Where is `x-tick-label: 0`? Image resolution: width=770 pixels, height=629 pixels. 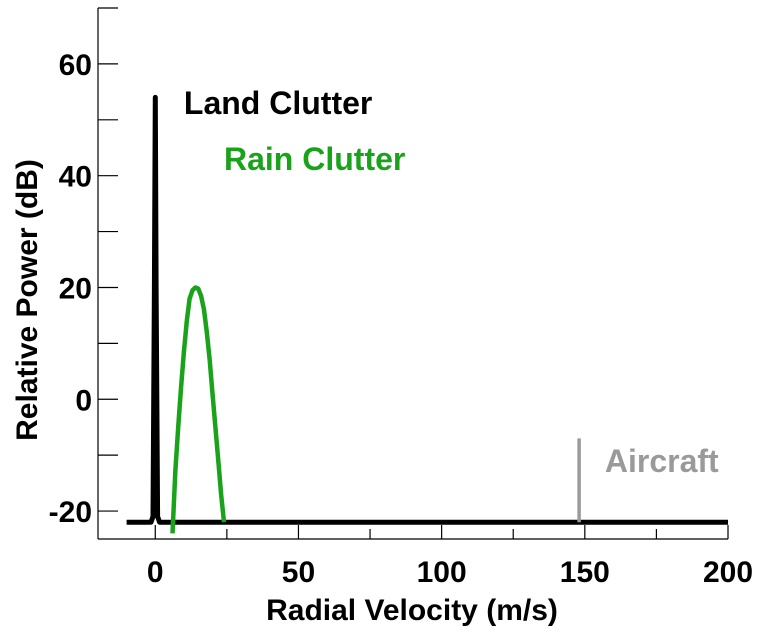
x-tick-label: 0 is located at coordinates (155, 572).